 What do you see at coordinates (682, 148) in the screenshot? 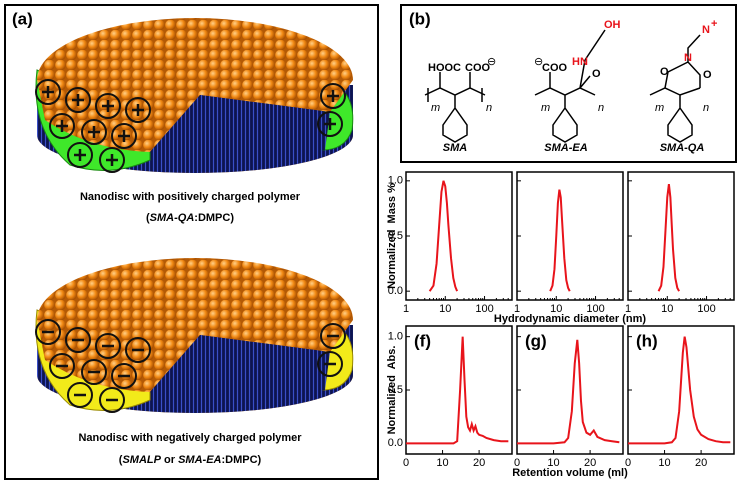
I see `polymer-name: SMA-QA` at bounding box center [682, 148].